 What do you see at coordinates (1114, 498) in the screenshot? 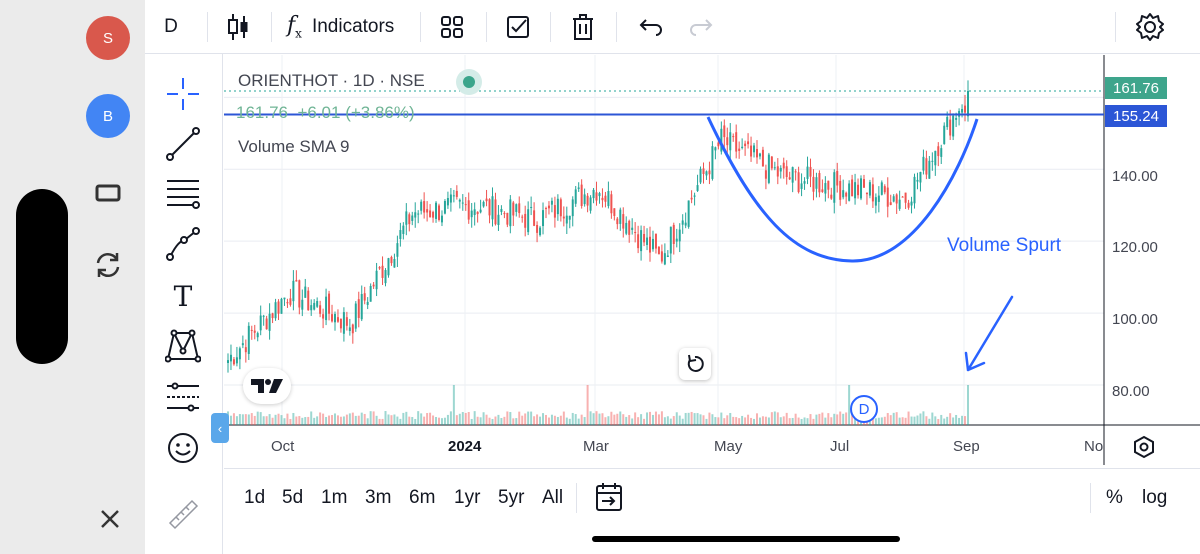
I see `percent-scale-toggle: %` at bounding box center [1114, 498].